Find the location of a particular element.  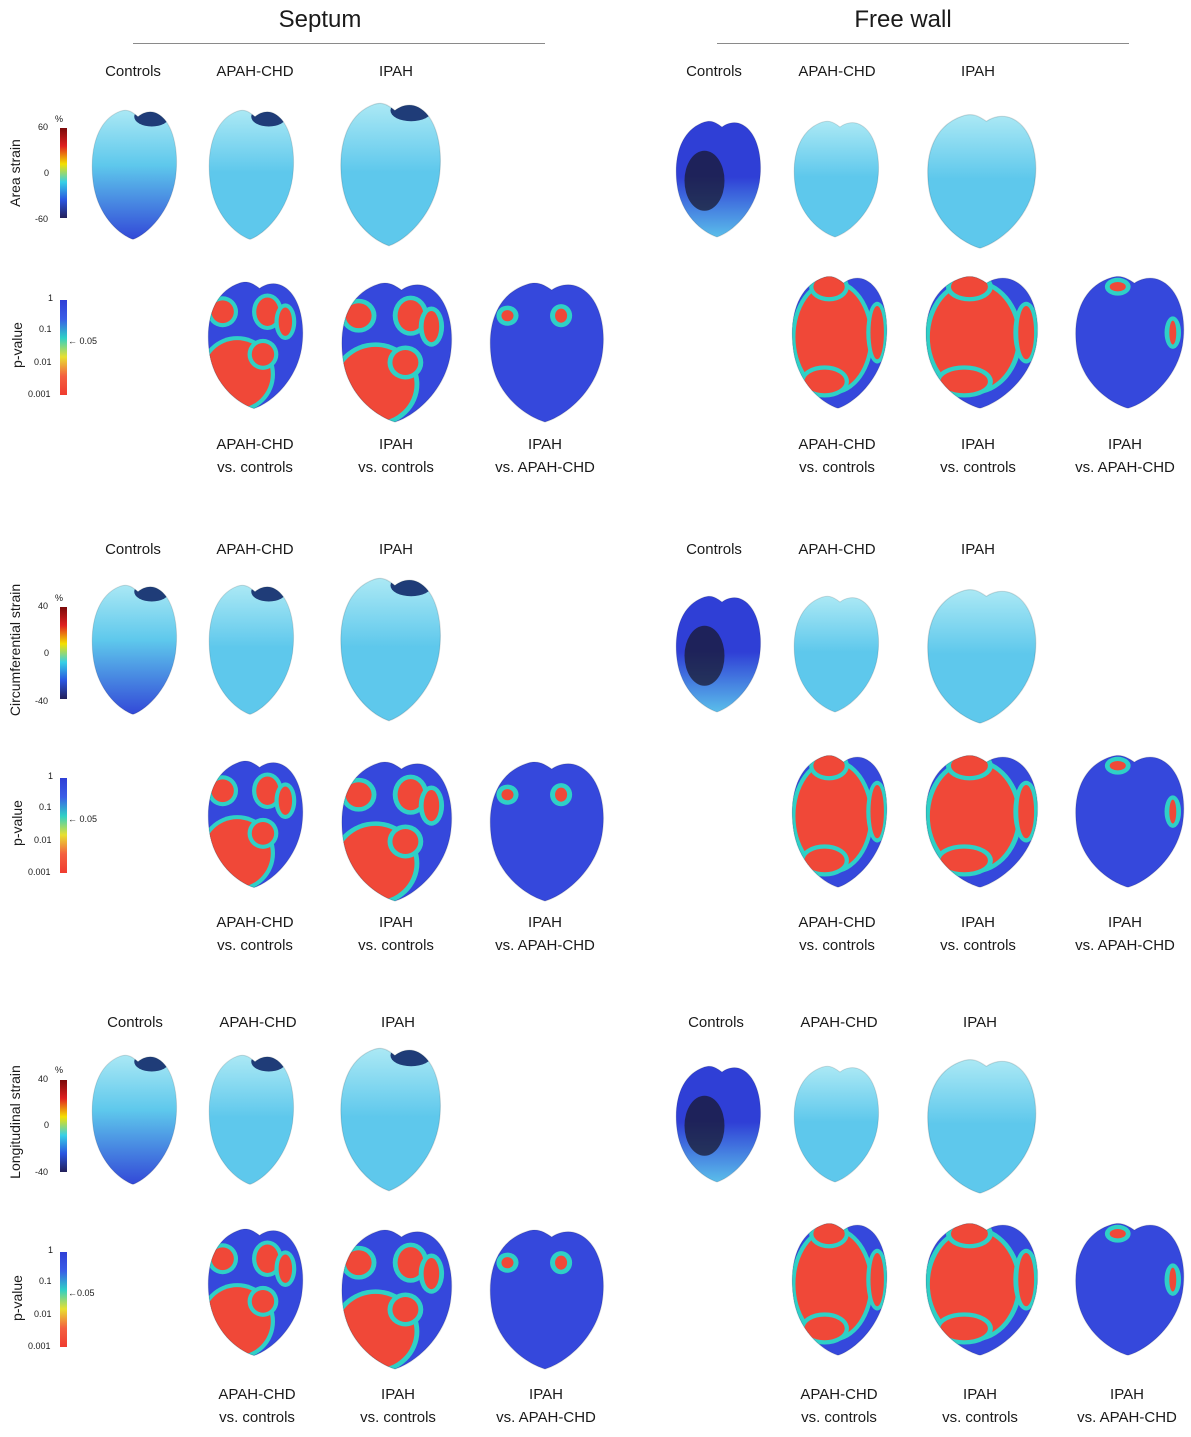

row-label-circumferential-strain: Circumferential strain is located at coordinates (15, 650).